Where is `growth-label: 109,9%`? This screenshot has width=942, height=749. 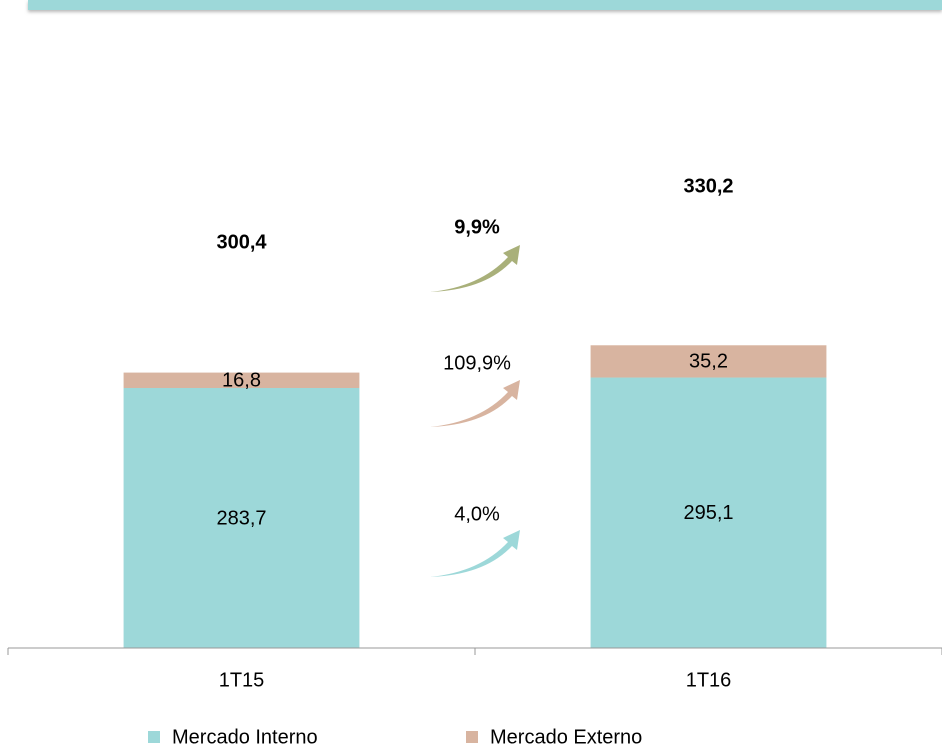
growth-label: 109,9% is located at coordinates (477, 363).